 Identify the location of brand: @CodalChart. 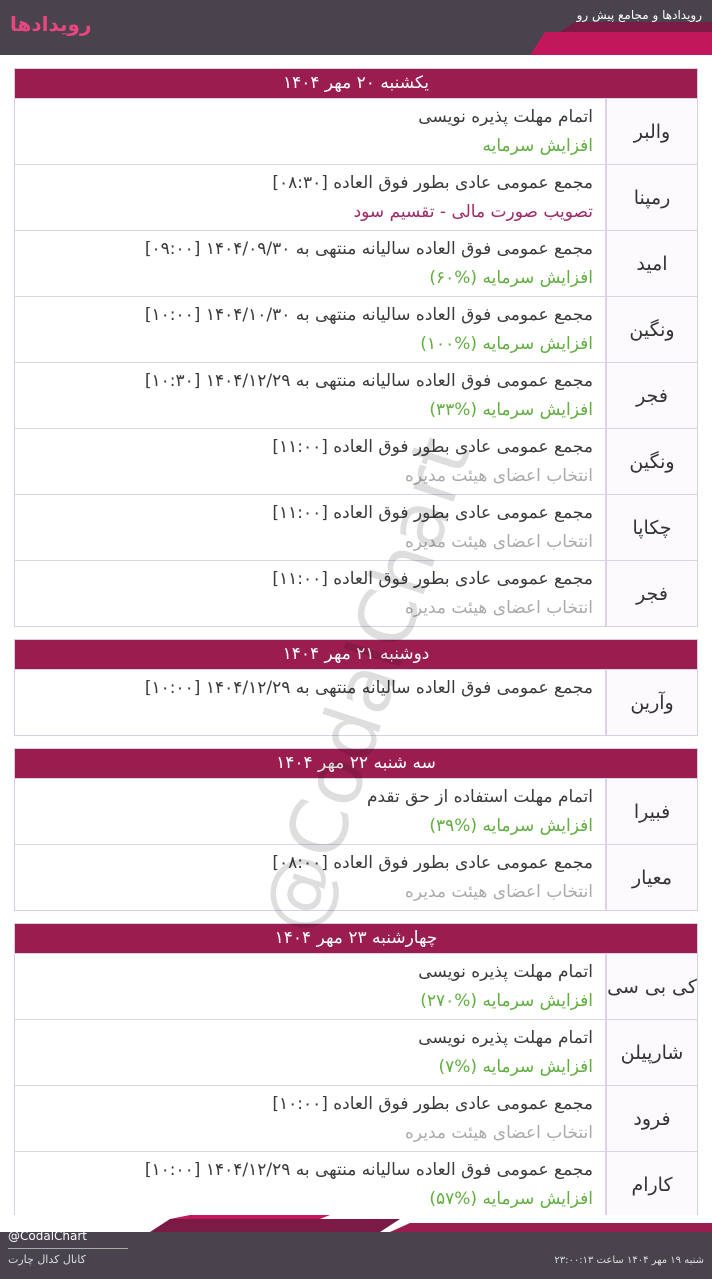
(48, 1236).